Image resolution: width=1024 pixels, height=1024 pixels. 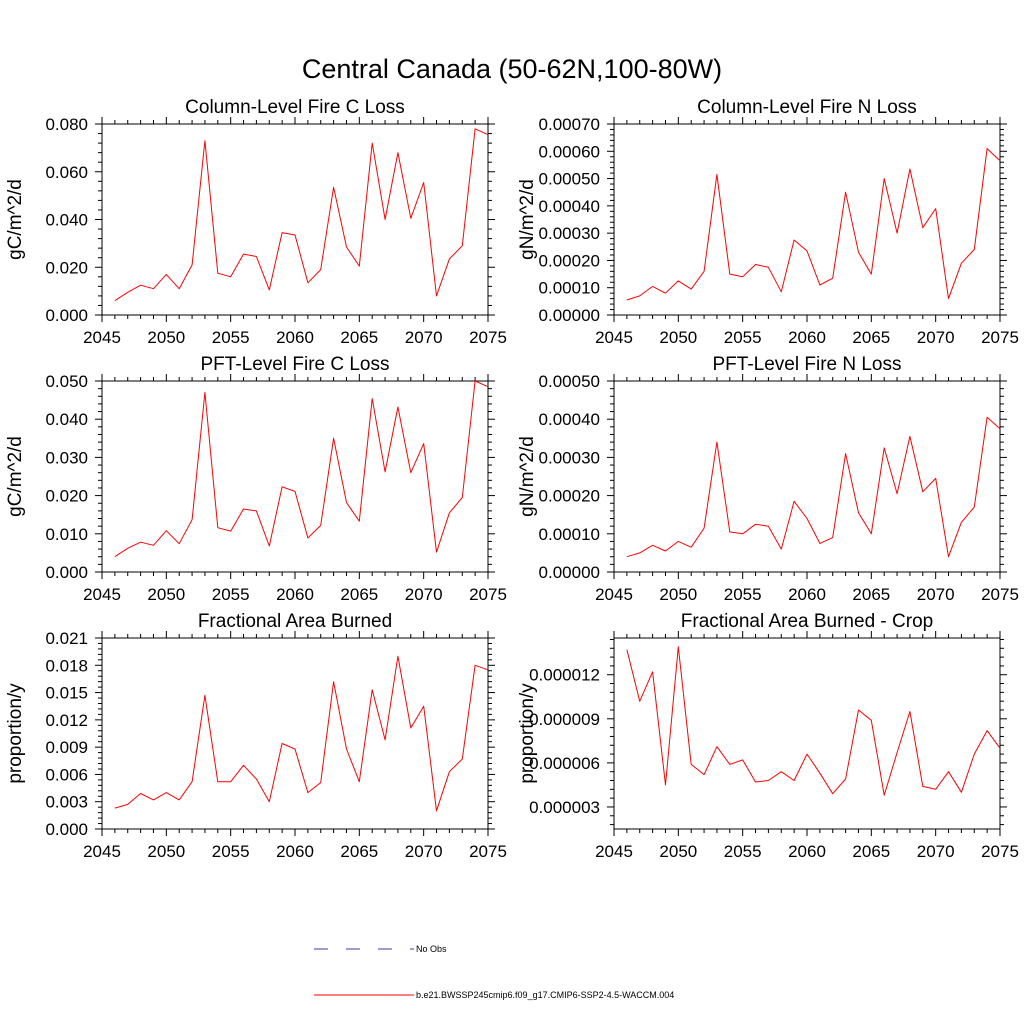 I want to click on legend-label-no-obs: No Obs, so click(x=431, y=949).